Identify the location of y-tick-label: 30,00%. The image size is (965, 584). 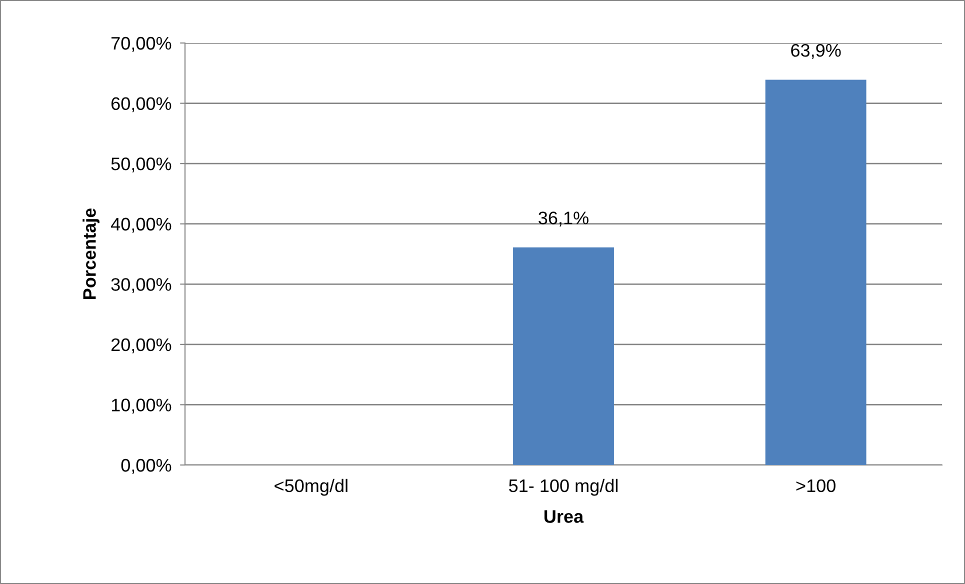
(141, 285).